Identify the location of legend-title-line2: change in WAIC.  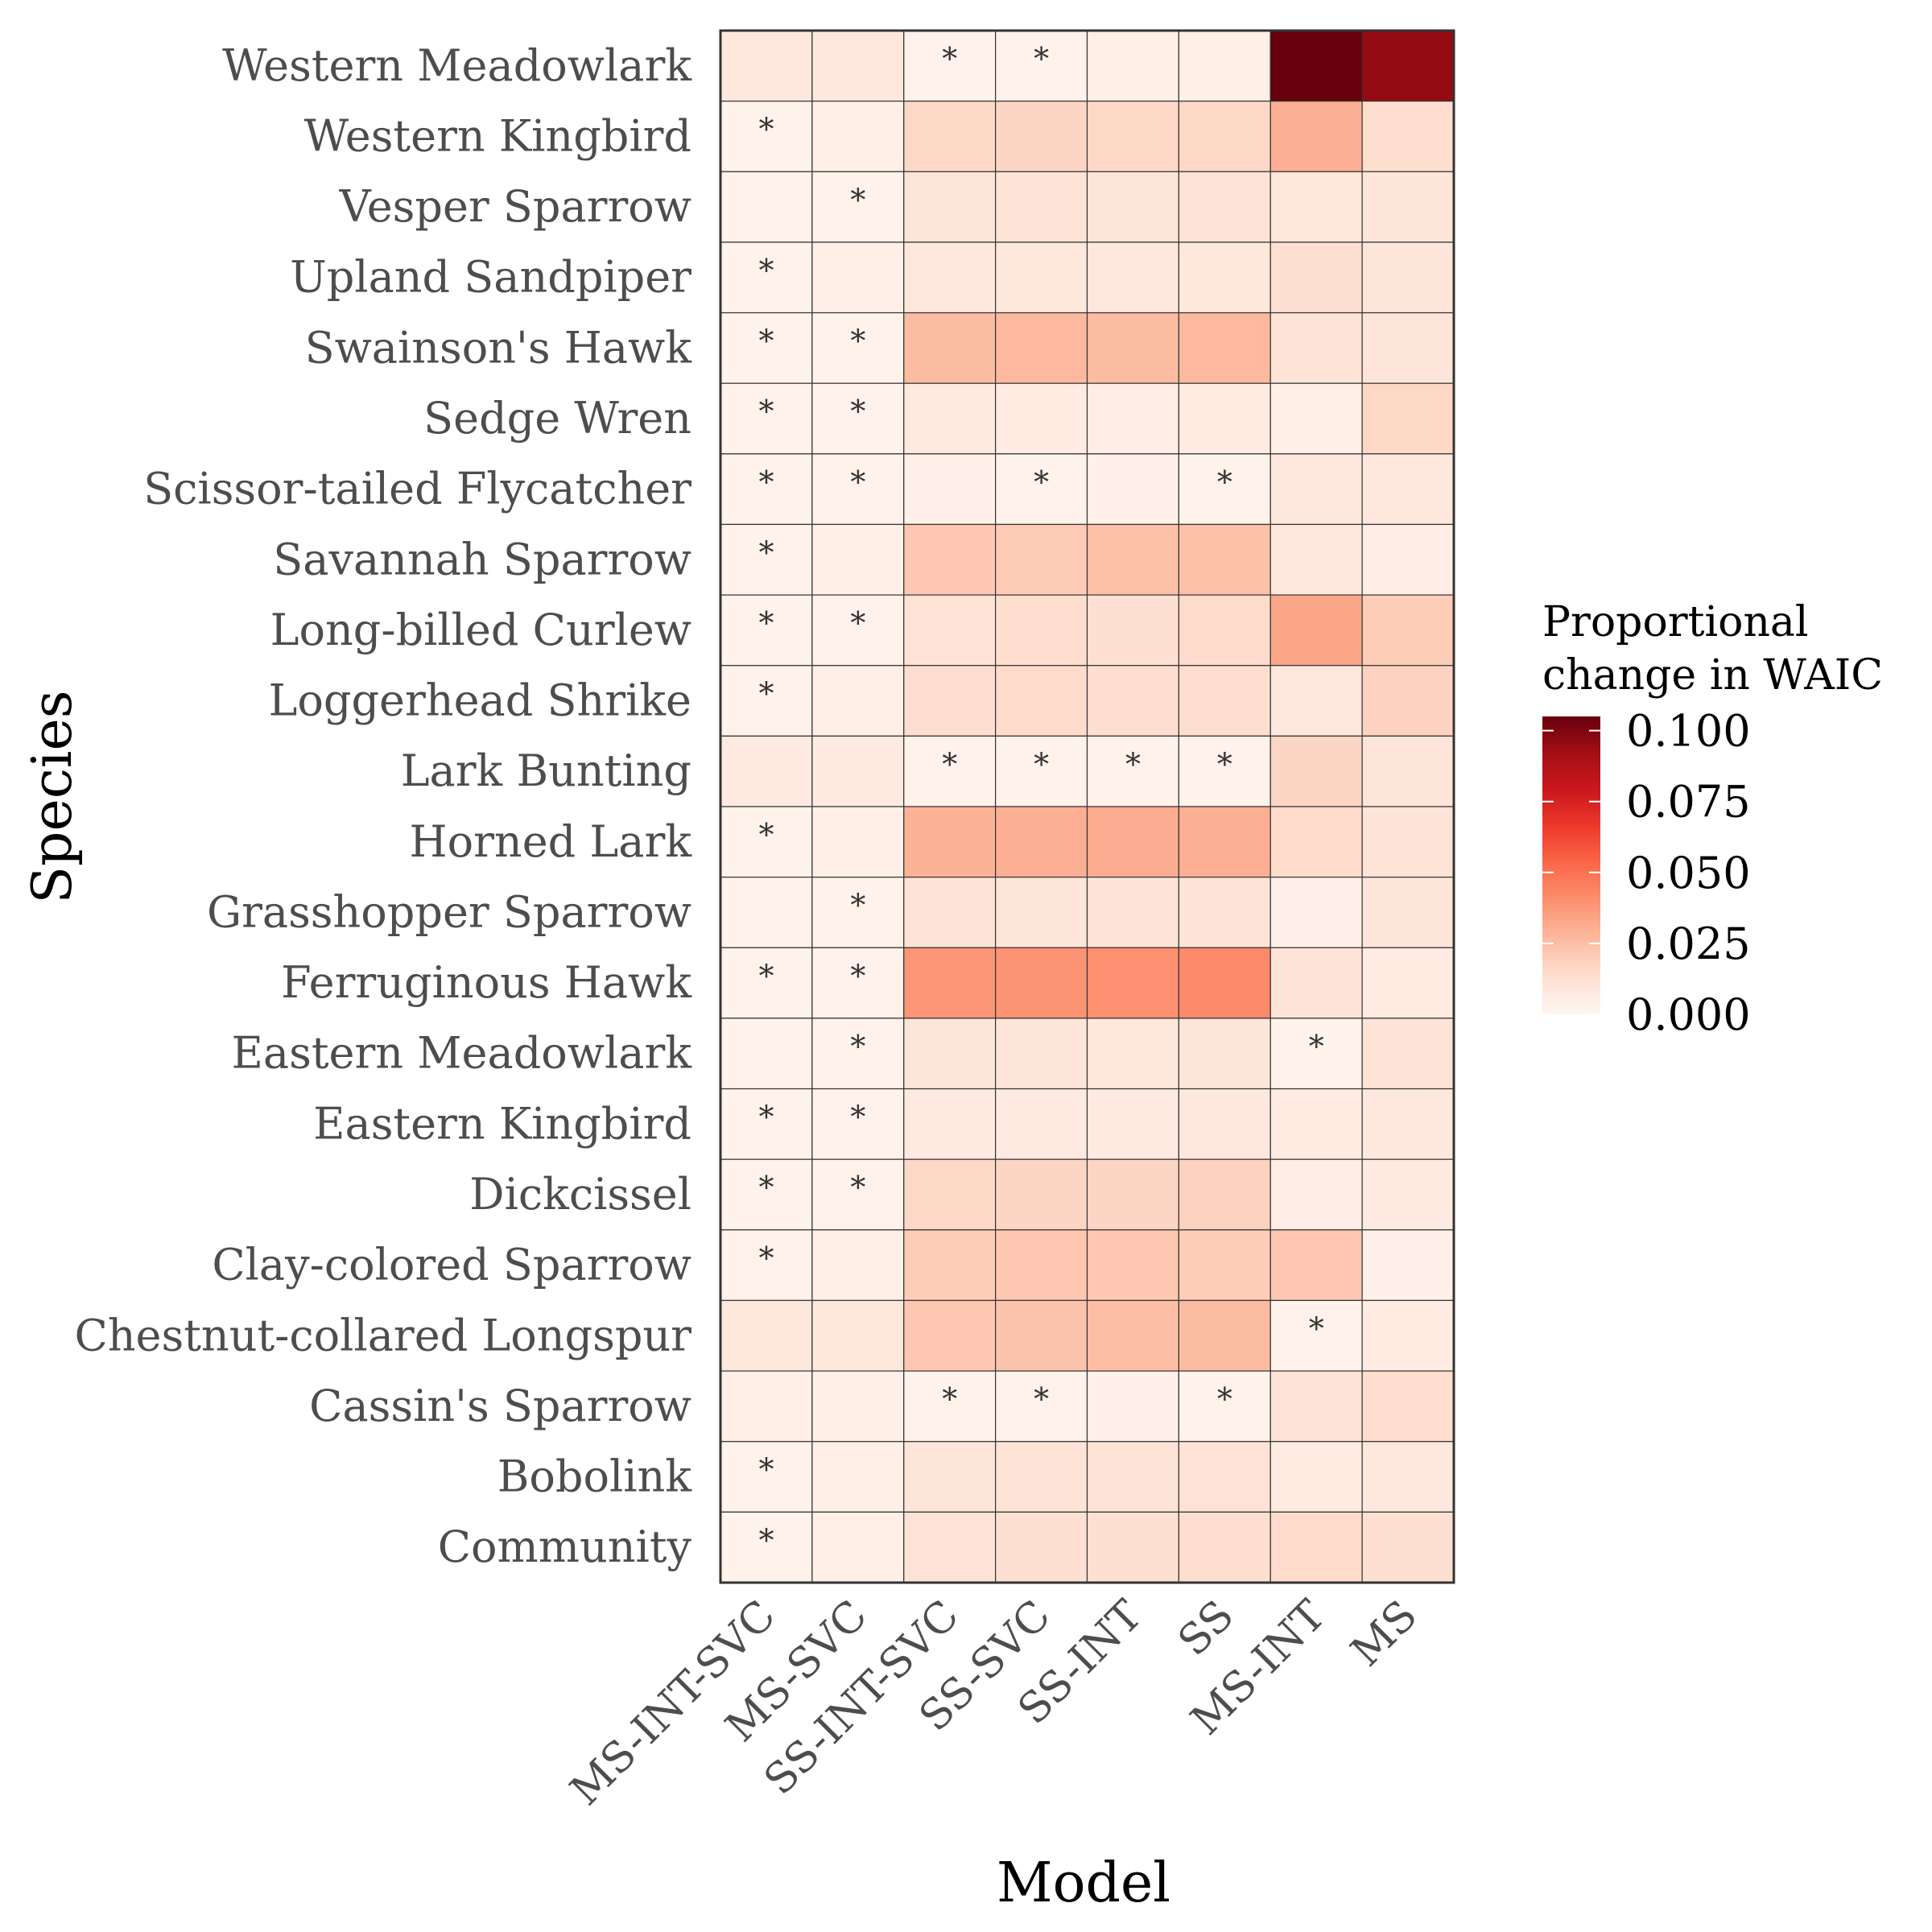
(1712, 675).